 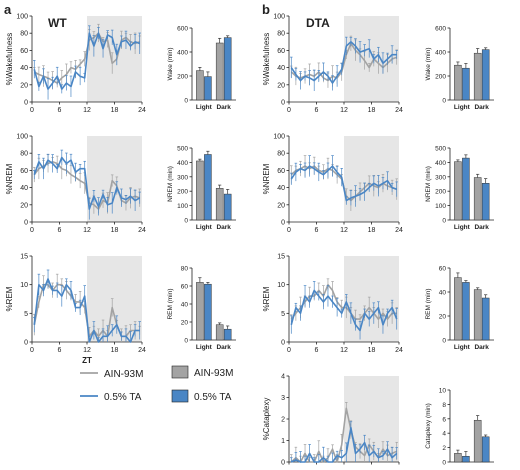 I want to click on wt-wake-line: 0 20 40 60 80 100 0 6 12 18 24 %Wakefulness, so click(x=75, y=64).